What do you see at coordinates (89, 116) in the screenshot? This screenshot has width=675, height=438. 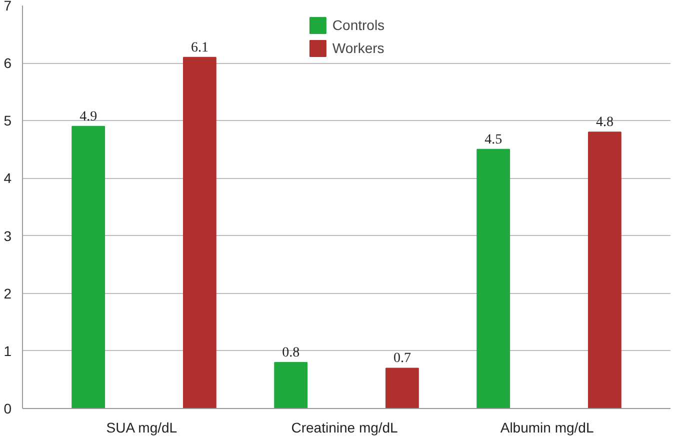 I see `data-label: 4.9` at bounding box center [89, 116].